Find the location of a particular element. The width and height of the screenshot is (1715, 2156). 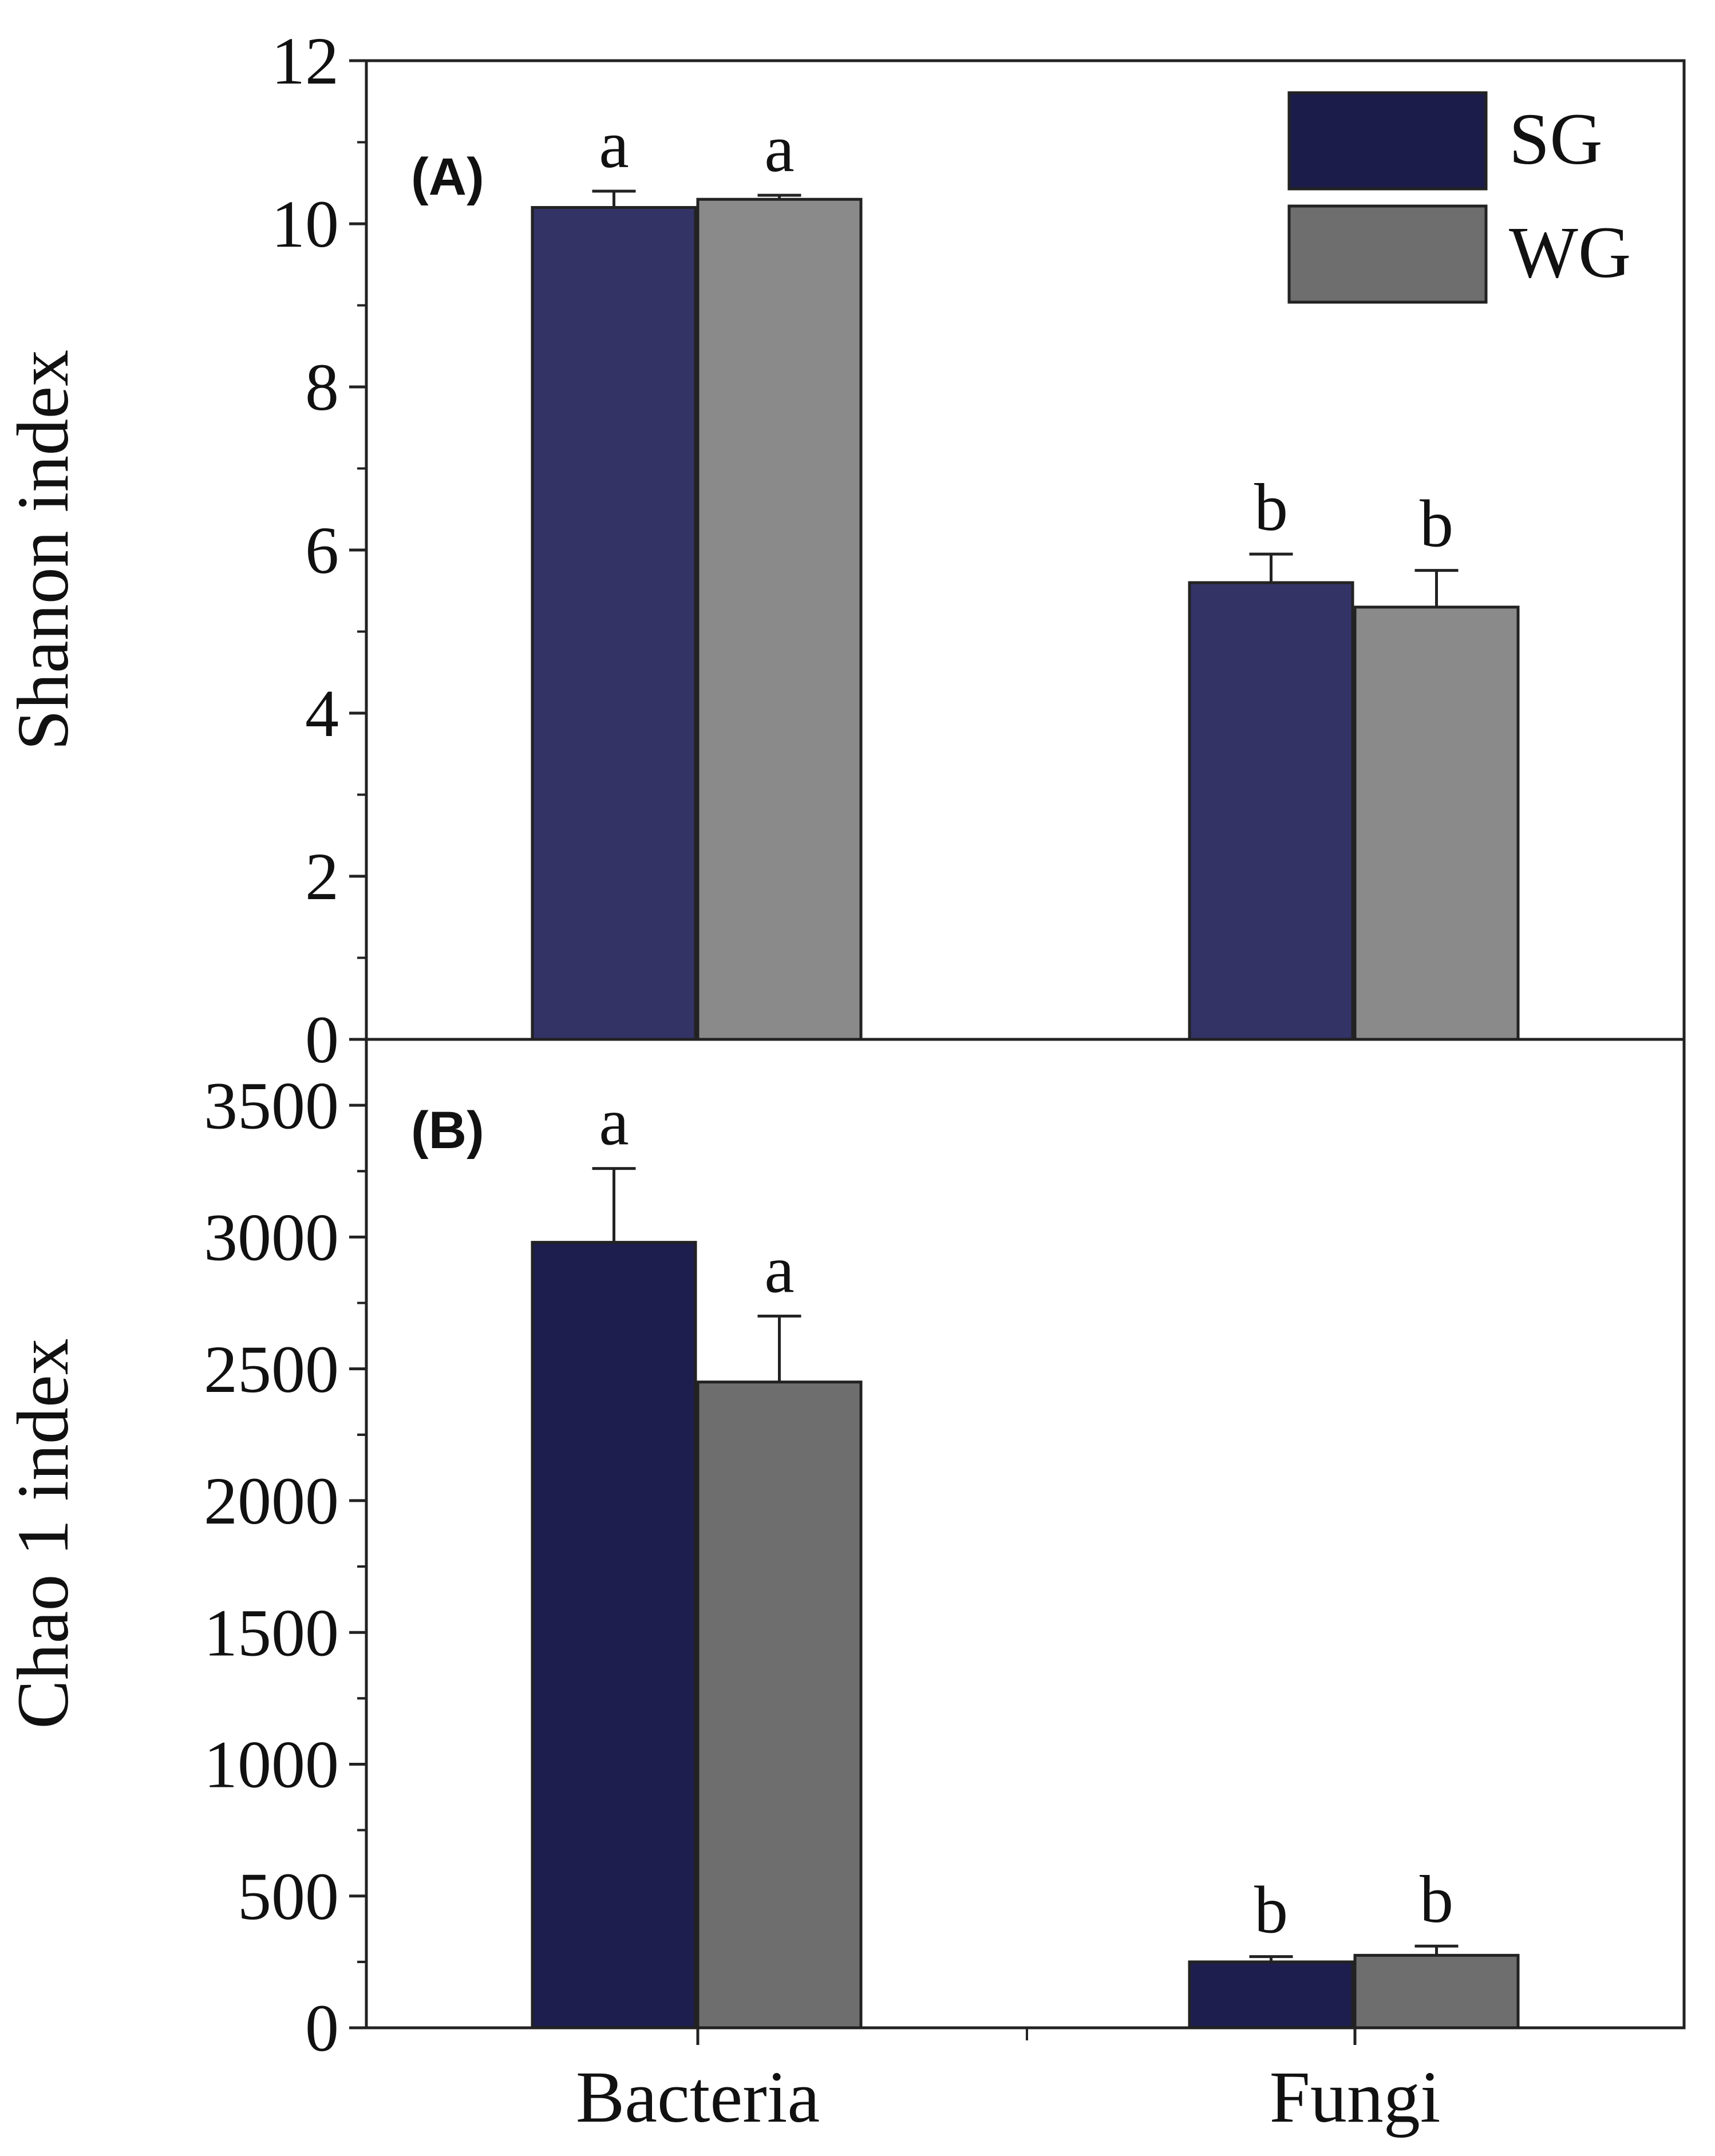

y-tick-label: 1500 is located at coordinates (271, 1632).